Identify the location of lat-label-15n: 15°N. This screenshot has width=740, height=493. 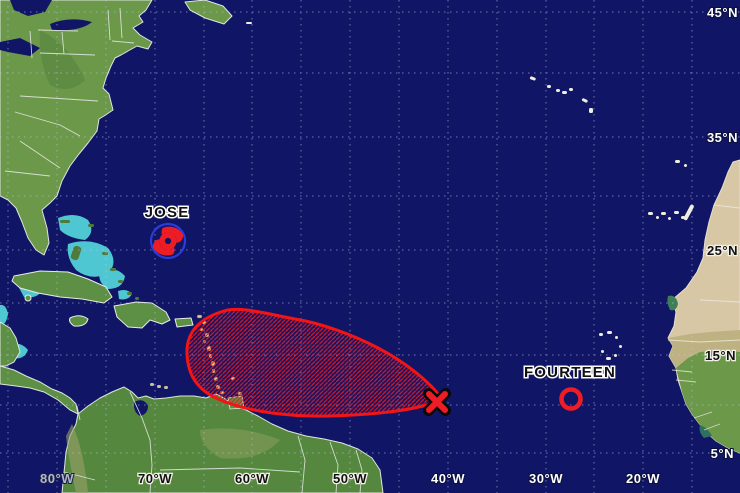
(720, 355).